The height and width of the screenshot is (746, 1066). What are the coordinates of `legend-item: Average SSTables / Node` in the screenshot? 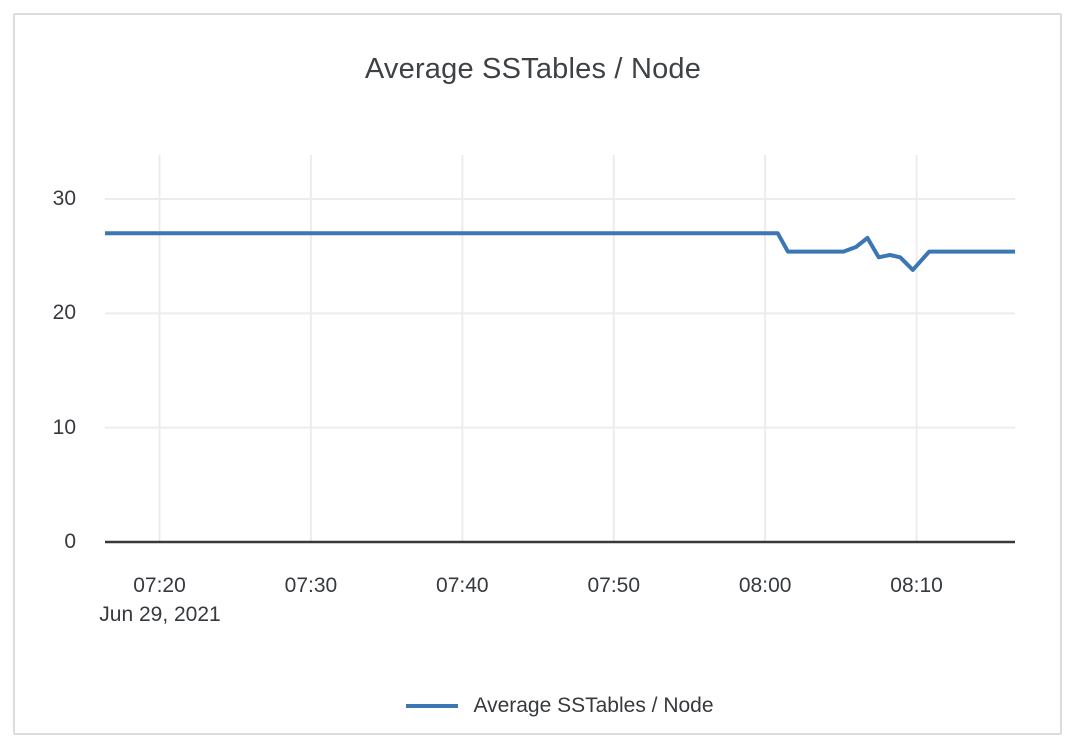 It's located at (560, 706).